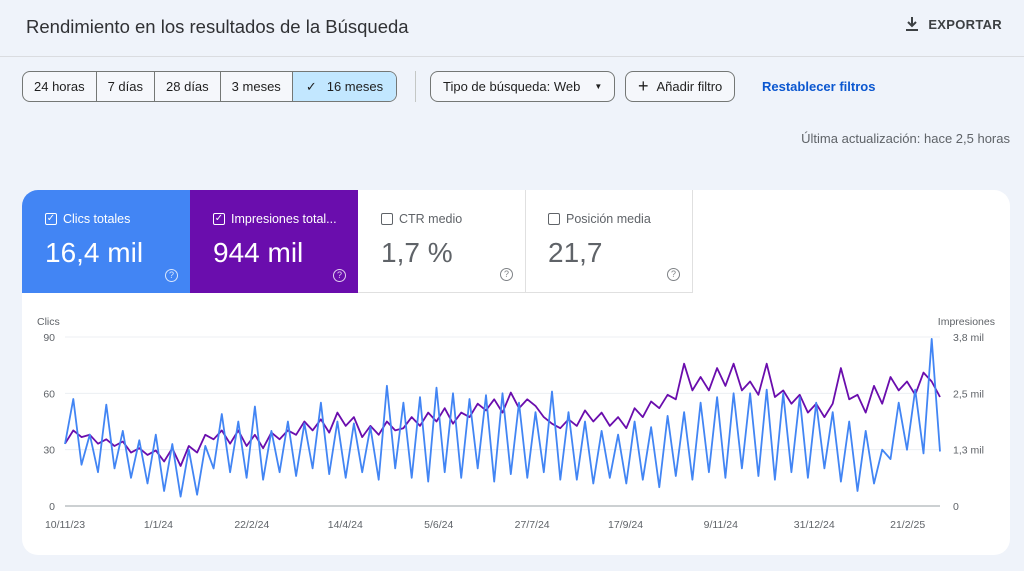 The image size is (1024, 571). What do you see at coordinates (124, 86) in the screenshot?
I see `range-7d: 7 días` at bounding box center [124, 86].